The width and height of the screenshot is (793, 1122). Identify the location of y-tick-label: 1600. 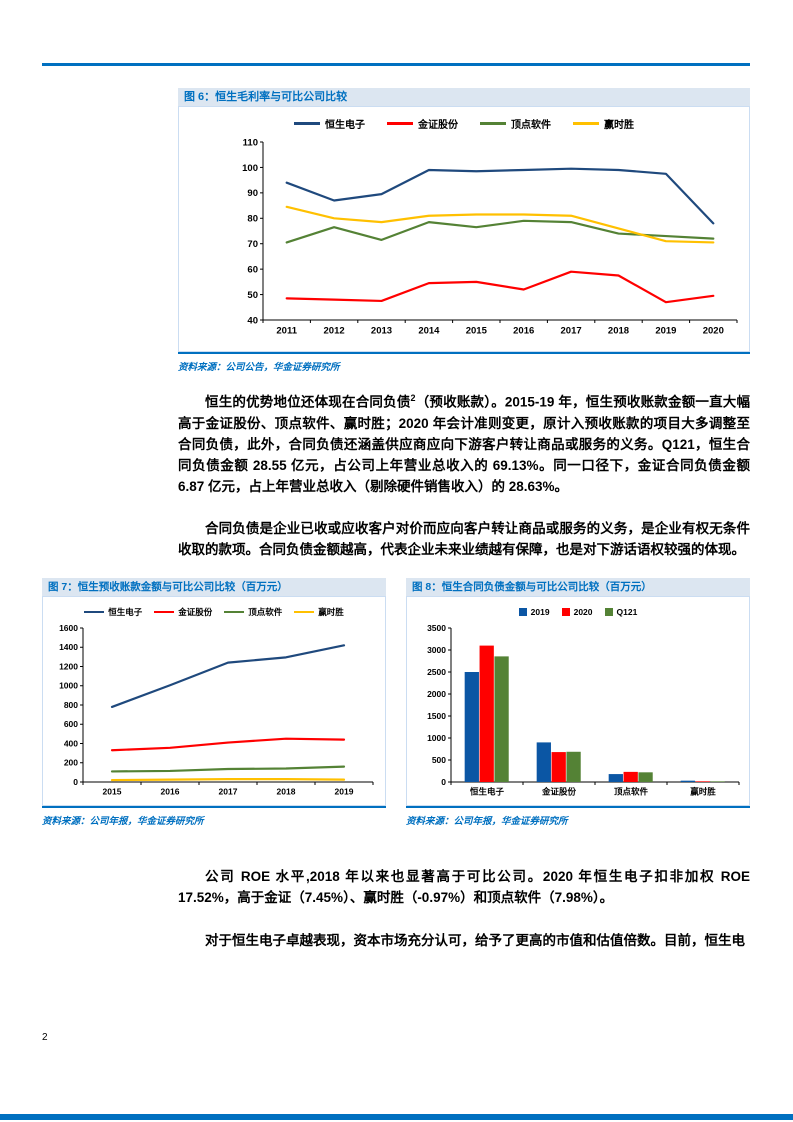
(68, 628).